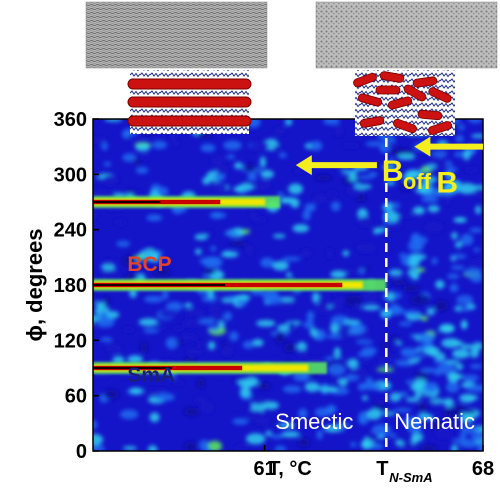 This screenshot has height=496, width=500. What do you see at coordinates (189, 102) in the screenshot?
I see `rod-layer` at bounding box center [189, 102].